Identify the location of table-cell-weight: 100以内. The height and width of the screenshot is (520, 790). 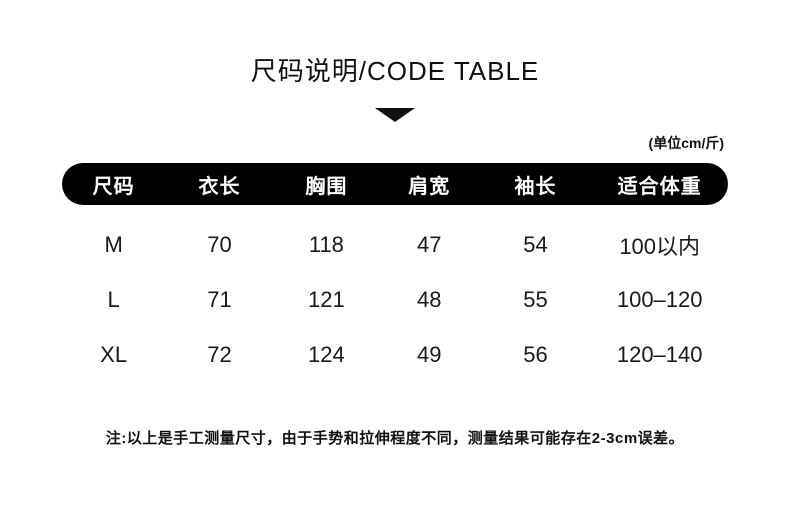
(660, 246).